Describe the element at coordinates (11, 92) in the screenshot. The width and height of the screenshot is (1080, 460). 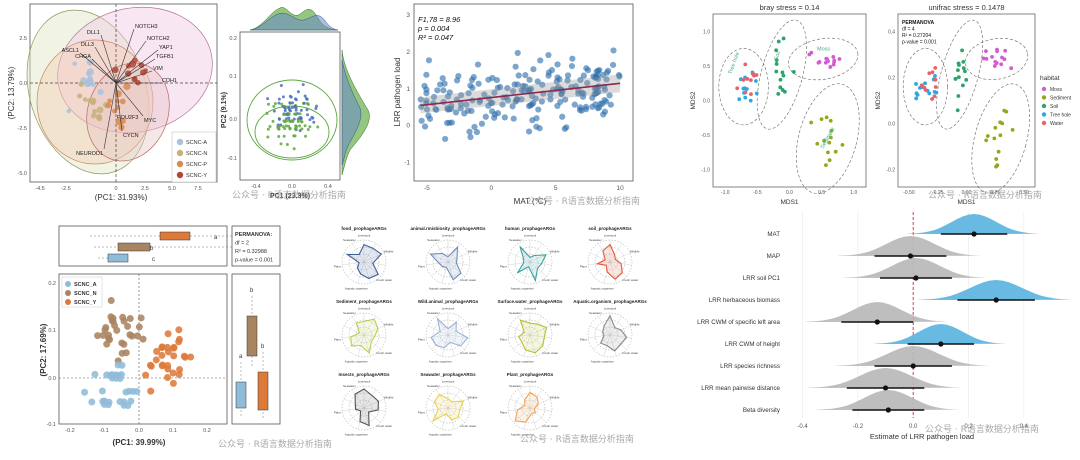
I see `biplot-ylabel: (PC2: 13.79%)` at that location.